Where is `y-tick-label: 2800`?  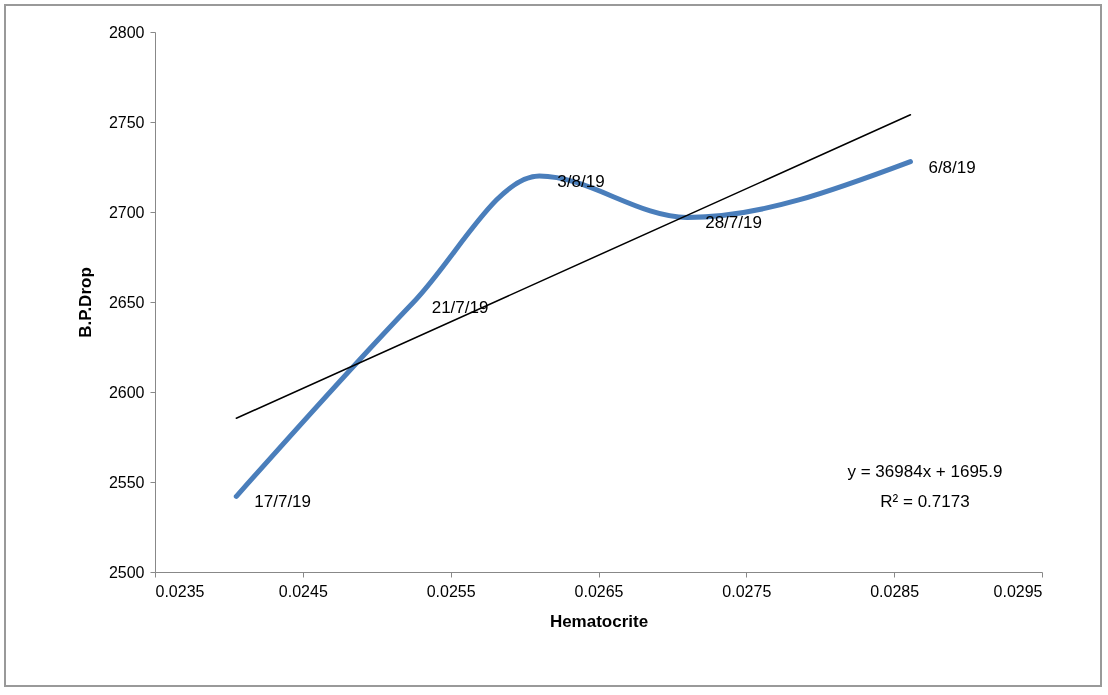
y-tick-label: 2800 is located at coordinates (126, 32).